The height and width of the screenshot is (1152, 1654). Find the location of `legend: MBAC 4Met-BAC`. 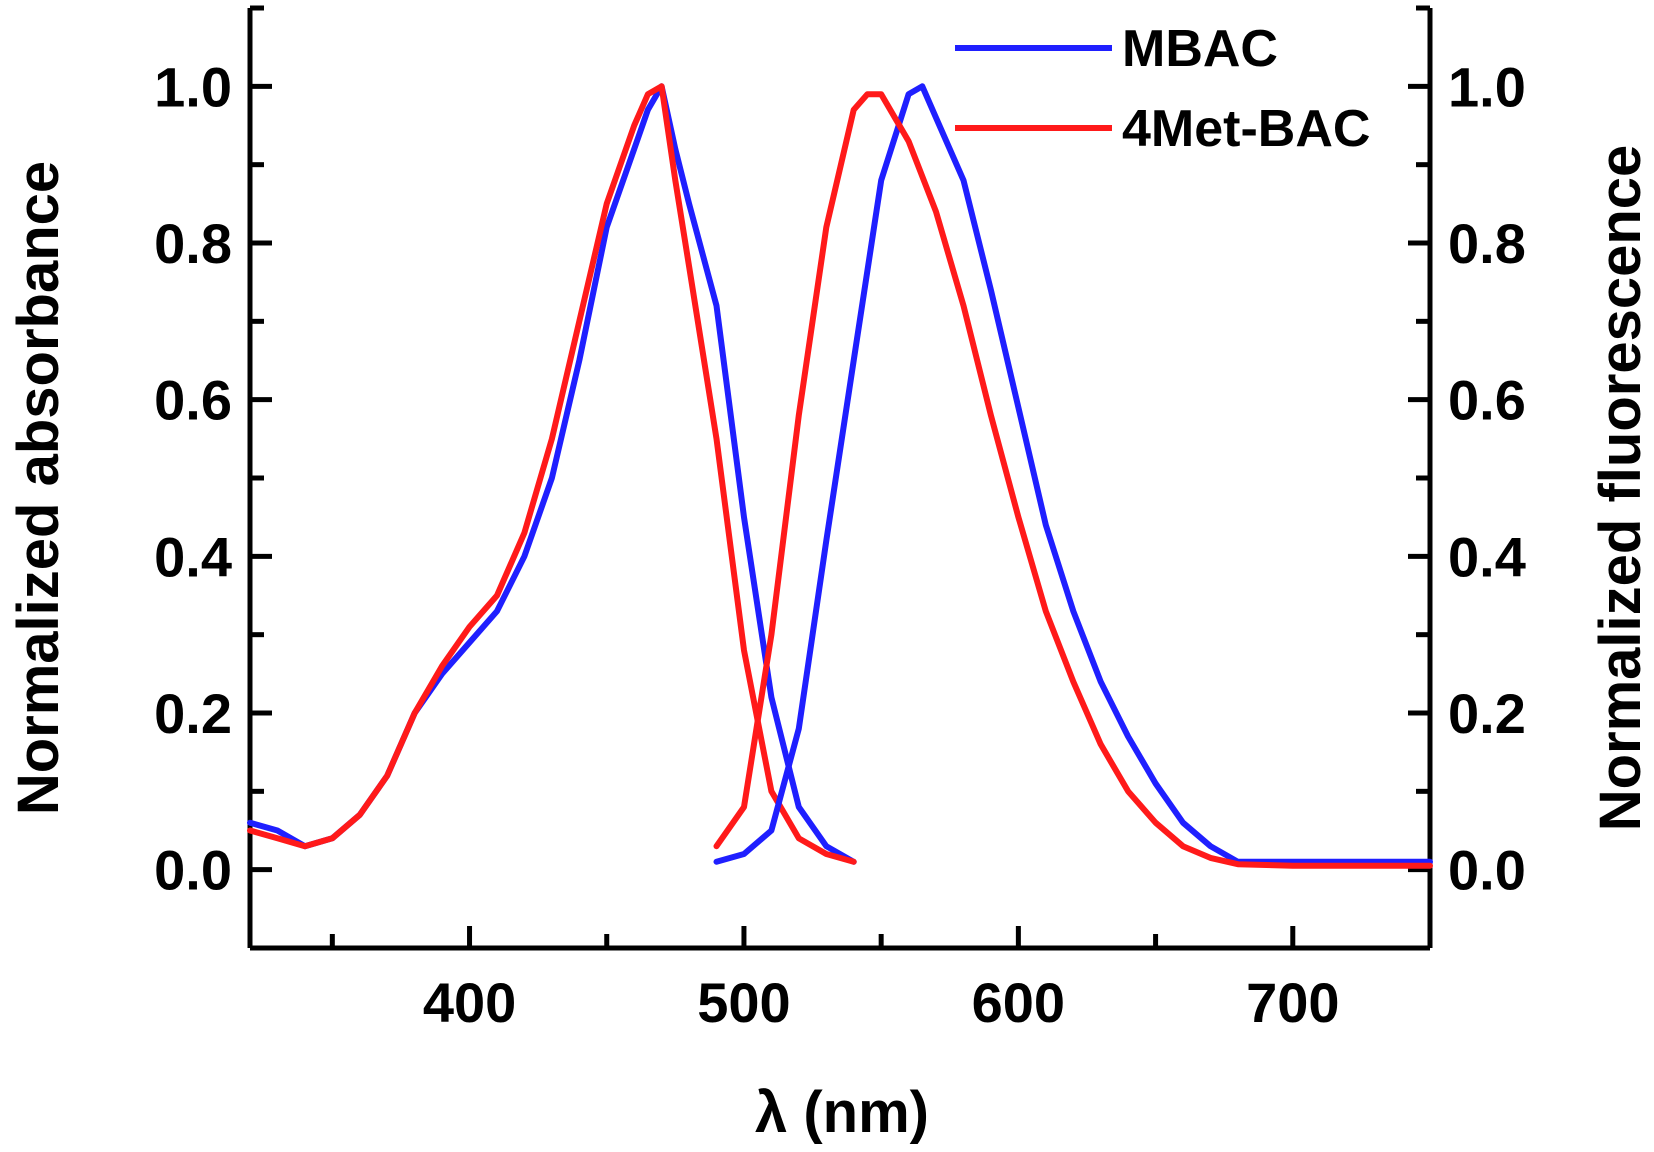

legend: MBAC 4Met-BAC is located at coordinates (1162, 89).